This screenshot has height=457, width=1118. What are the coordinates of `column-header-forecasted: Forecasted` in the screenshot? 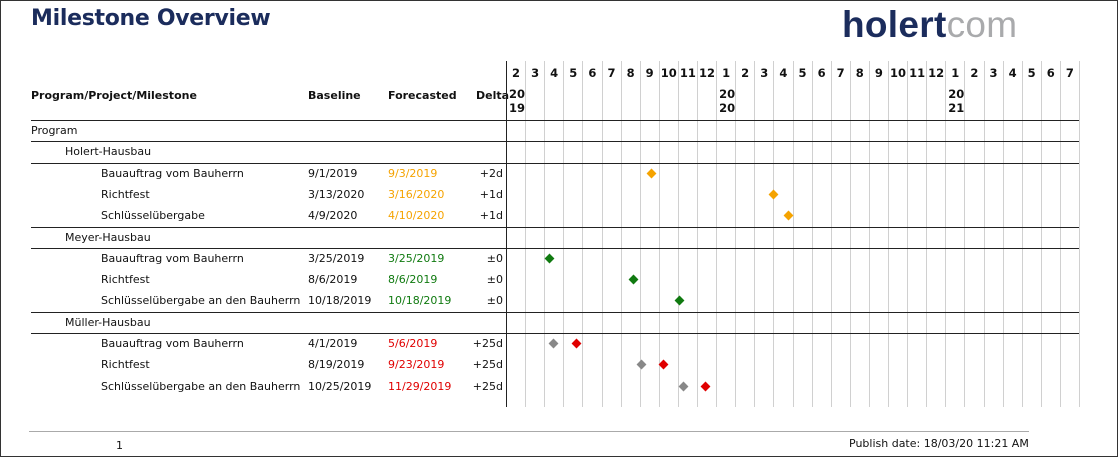 It's located at (422, 95).